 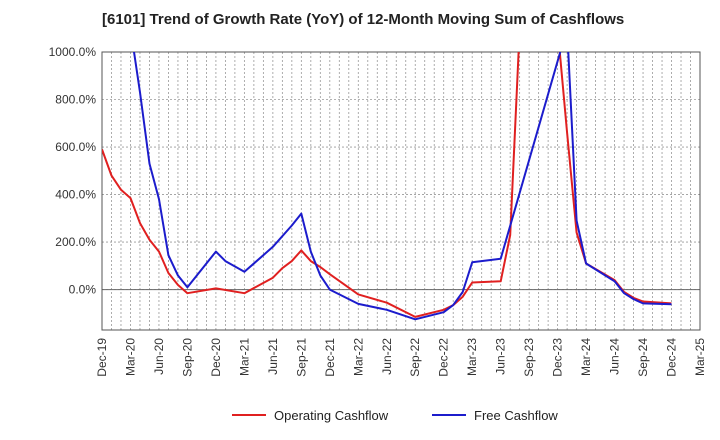 What do you see at coordinates (516, 415) in the screenshot?
I see `legend-label: Free Cashflow` at bounding box center [516, 415].